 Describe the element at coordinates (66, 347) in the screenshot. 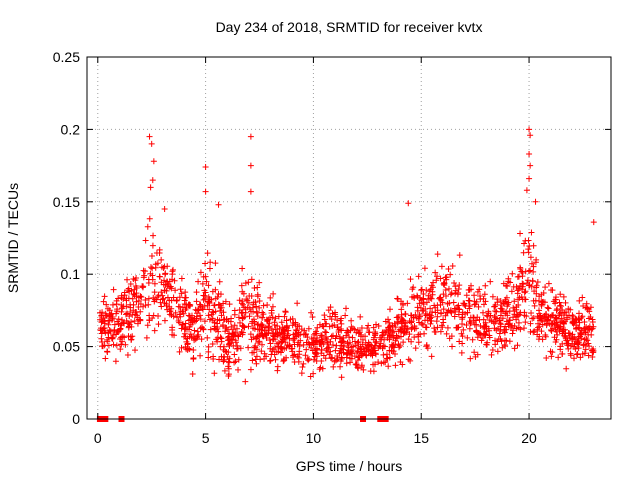

I see `y-tick-label: 0.05` at that location.